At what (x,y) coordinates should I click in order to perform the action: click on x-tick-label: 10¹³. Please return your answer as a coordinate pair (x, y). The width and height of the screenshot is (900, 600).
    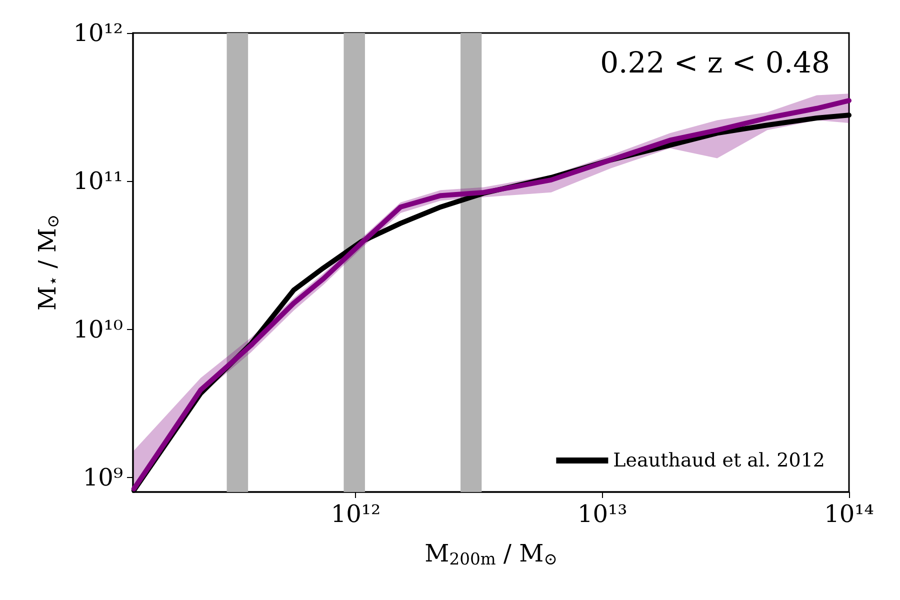
    Looking at the image, I should click on (602, 514).